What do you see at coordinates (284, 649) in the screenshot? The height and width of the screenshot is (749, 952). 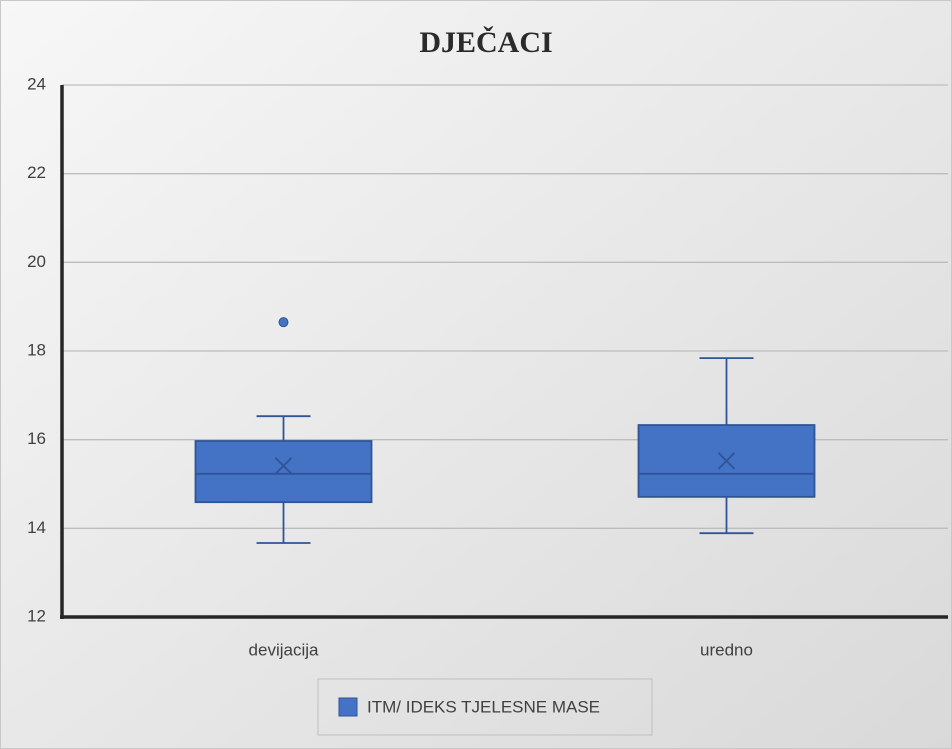 I see `x-tick-label: devijacija` at bounding box center [284, 649].